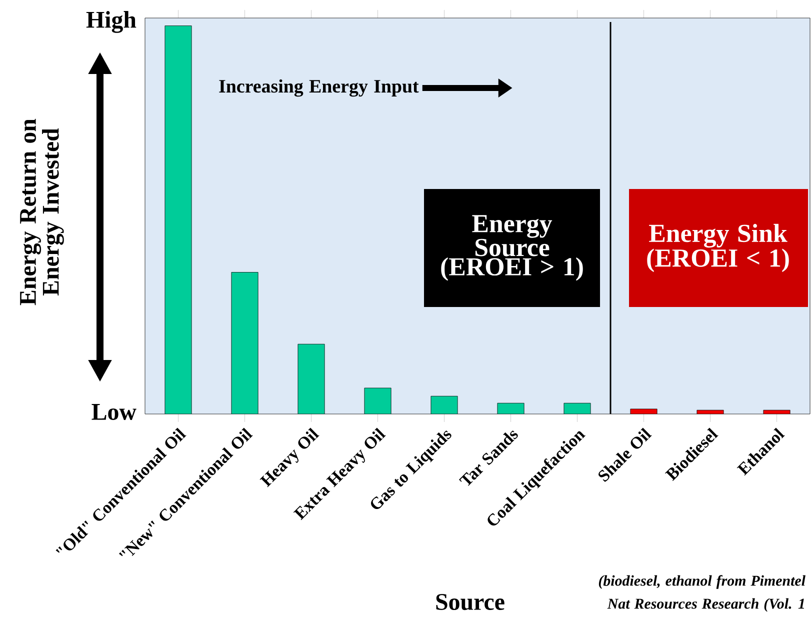 The image size is (811, 622). What do you see at coordinates (512, 248) in the screenshot?
I see `annotation: Energy Source (EROEI > 1)` at bounding box center [512, 248].